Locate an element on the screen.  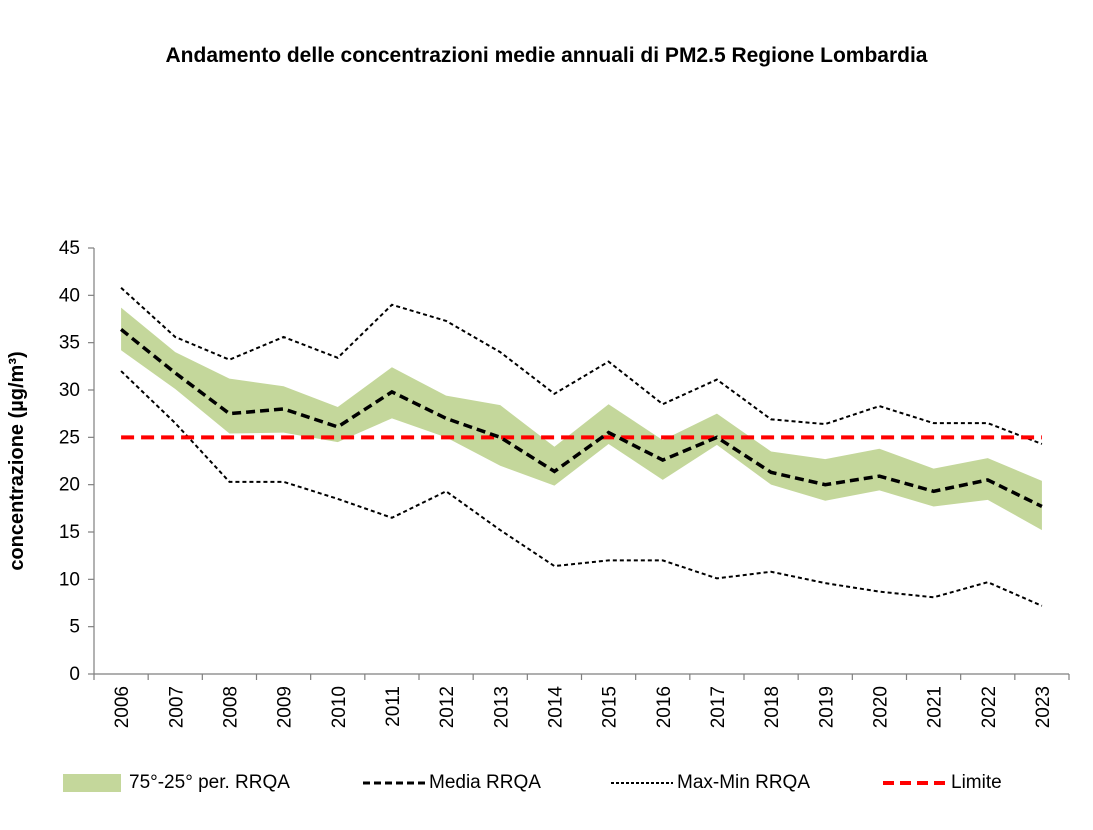
x-tick-label: 2023 is located at coordinates (1043, 707).